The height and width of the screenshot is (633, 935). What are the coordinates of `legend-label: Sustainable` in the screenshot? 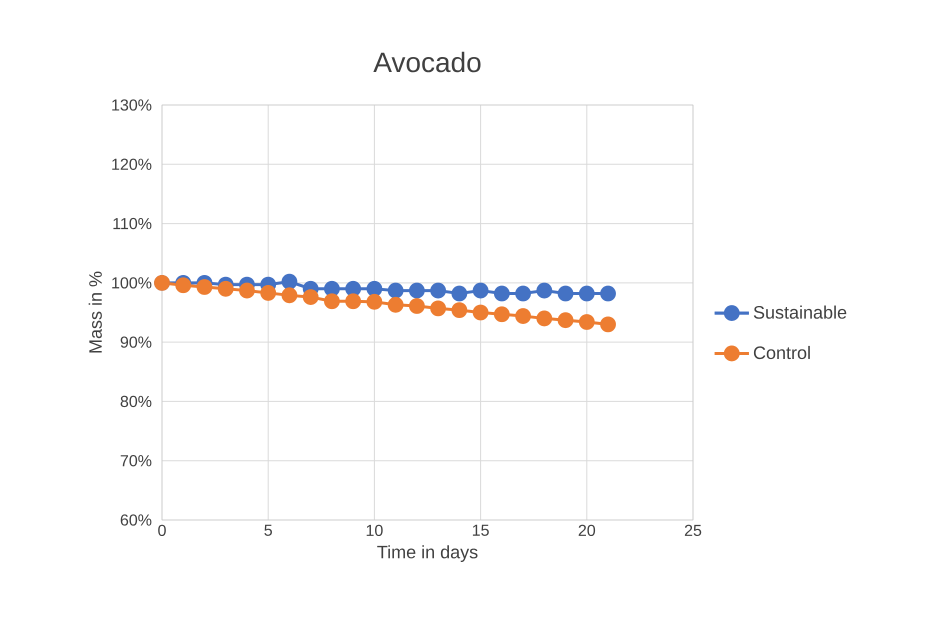 It's located at (800, 312).